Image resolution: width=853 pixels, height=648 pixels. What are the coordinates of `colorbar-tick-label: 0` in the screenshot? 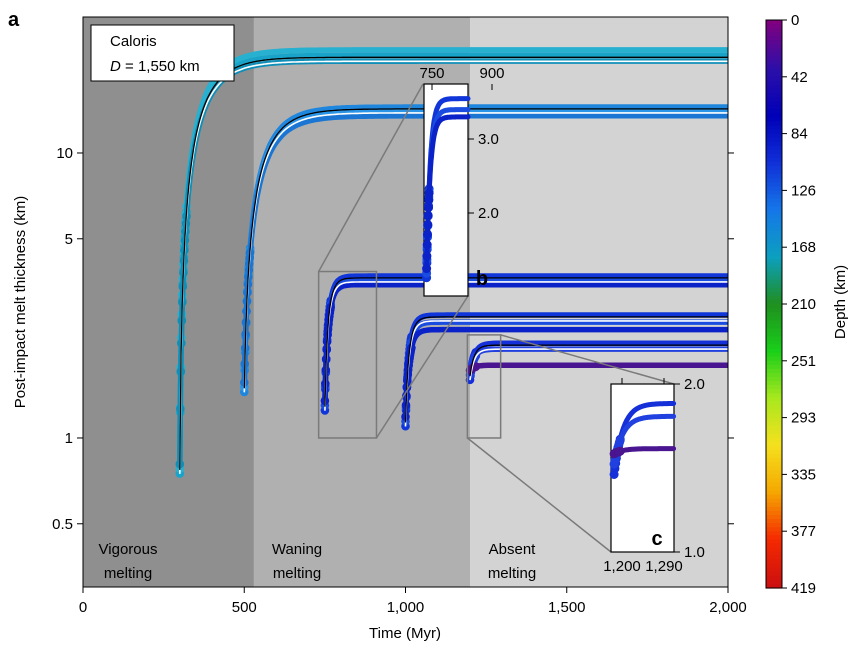 It's located at (795, 20).